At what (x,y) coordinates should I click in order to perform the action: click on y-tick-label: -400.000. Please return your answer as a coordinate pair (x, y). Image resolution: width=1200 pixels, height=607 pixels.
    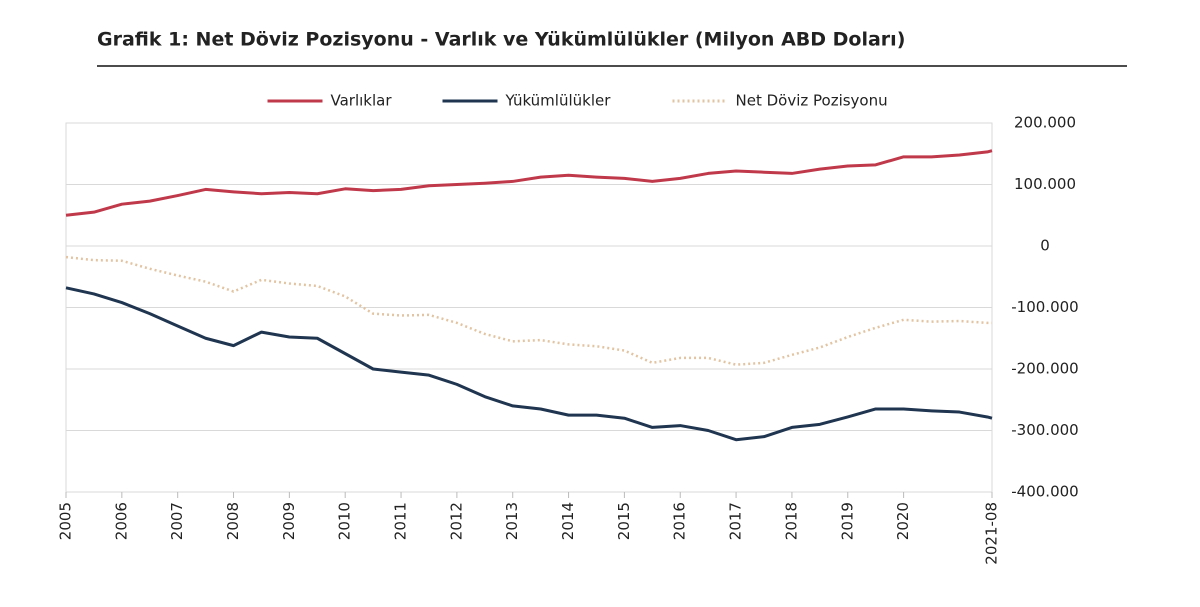
    Looking at the image, I should click on (1044, 492).